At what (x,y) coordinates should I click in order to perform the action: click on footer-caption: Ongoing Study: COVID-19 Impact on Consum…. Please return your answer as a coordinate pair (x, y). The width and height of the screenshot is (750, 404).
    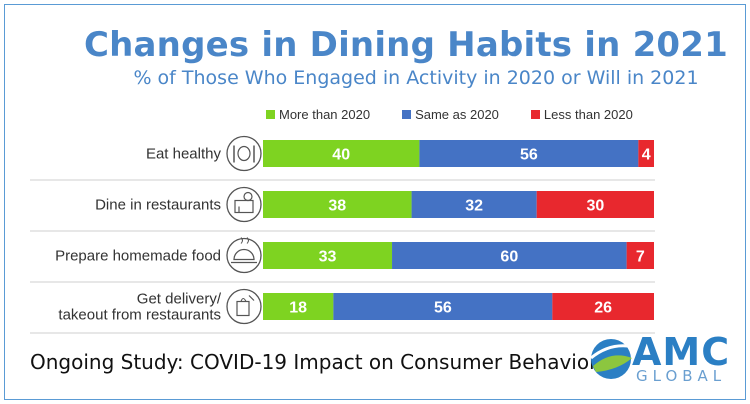
    Looking at the image, I should click on (314, 362).